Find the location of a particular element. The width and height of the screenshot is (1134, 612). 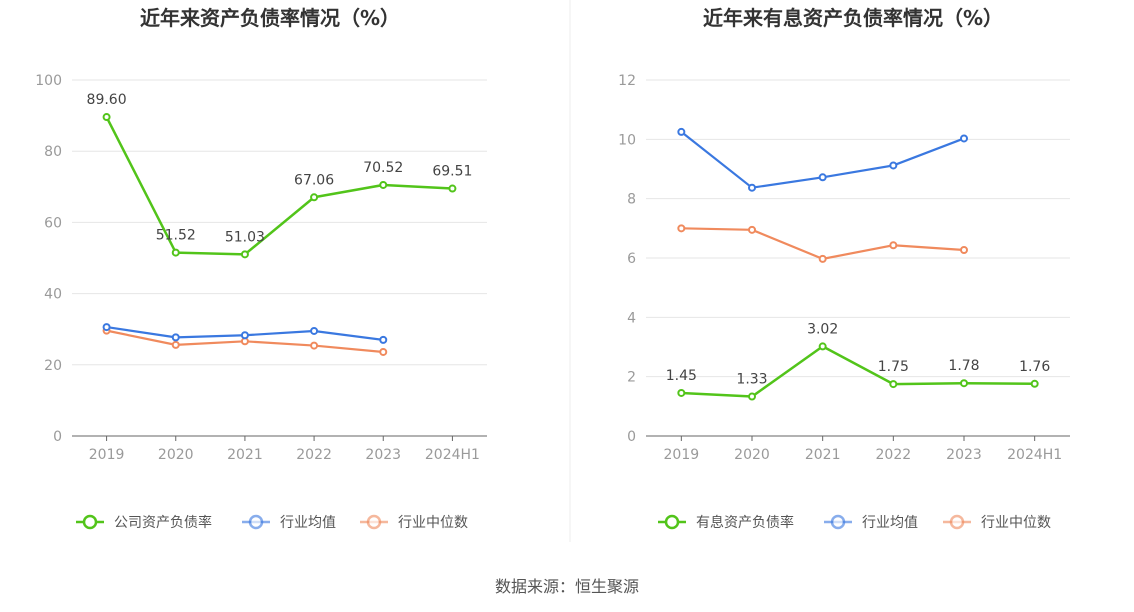

y-tick-label: 10 is located at coordinates (627, 140).